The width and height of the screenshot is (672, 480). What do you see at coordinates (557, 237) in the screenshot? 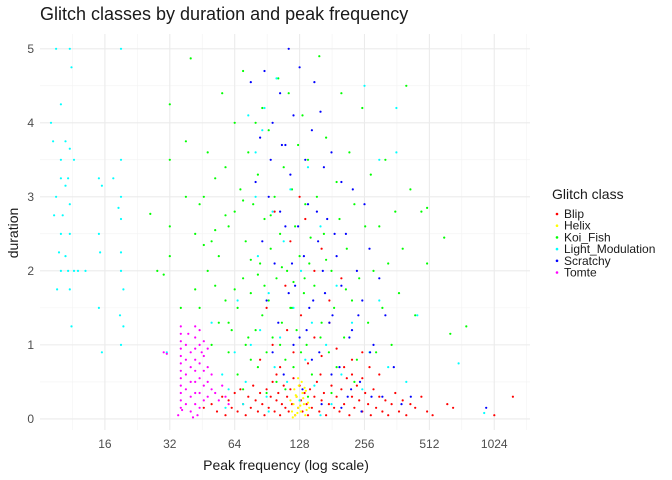
I see `legend-key-koi-fish` at bounding box center [557, 237].